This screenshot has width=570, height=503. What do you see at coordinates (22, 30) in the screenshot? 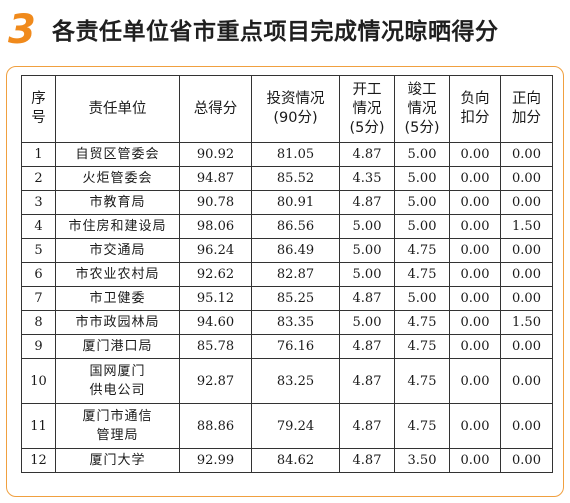
I see `section-number: 3` at bounding box center [22, 30].